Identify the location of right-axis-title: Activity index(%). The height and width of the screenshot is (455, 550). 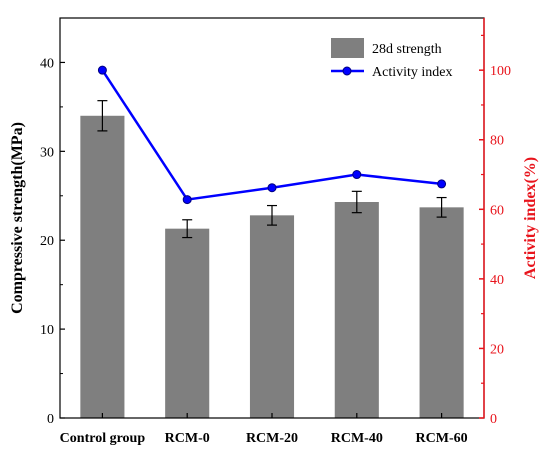
(530, 218).